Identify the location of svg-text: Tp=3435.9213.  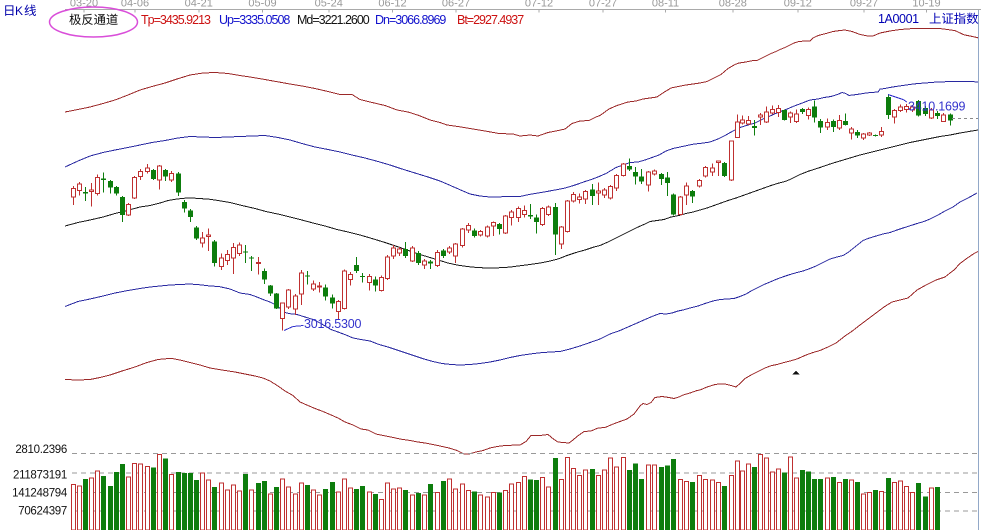
(176, 20).